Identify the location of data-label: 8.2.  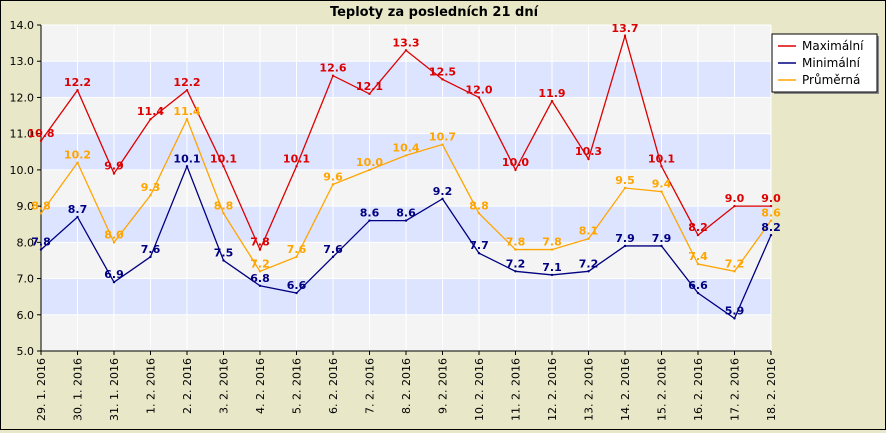
(771, 227).